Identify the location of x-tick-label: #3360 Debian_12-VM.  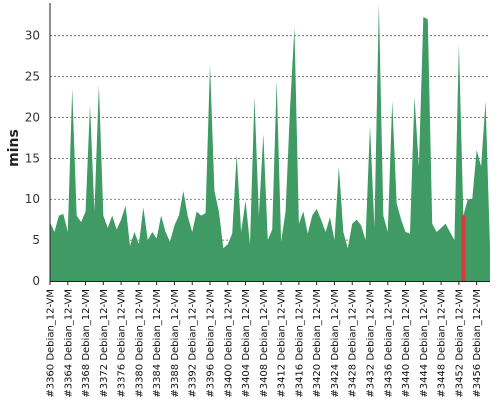
(51, 343).